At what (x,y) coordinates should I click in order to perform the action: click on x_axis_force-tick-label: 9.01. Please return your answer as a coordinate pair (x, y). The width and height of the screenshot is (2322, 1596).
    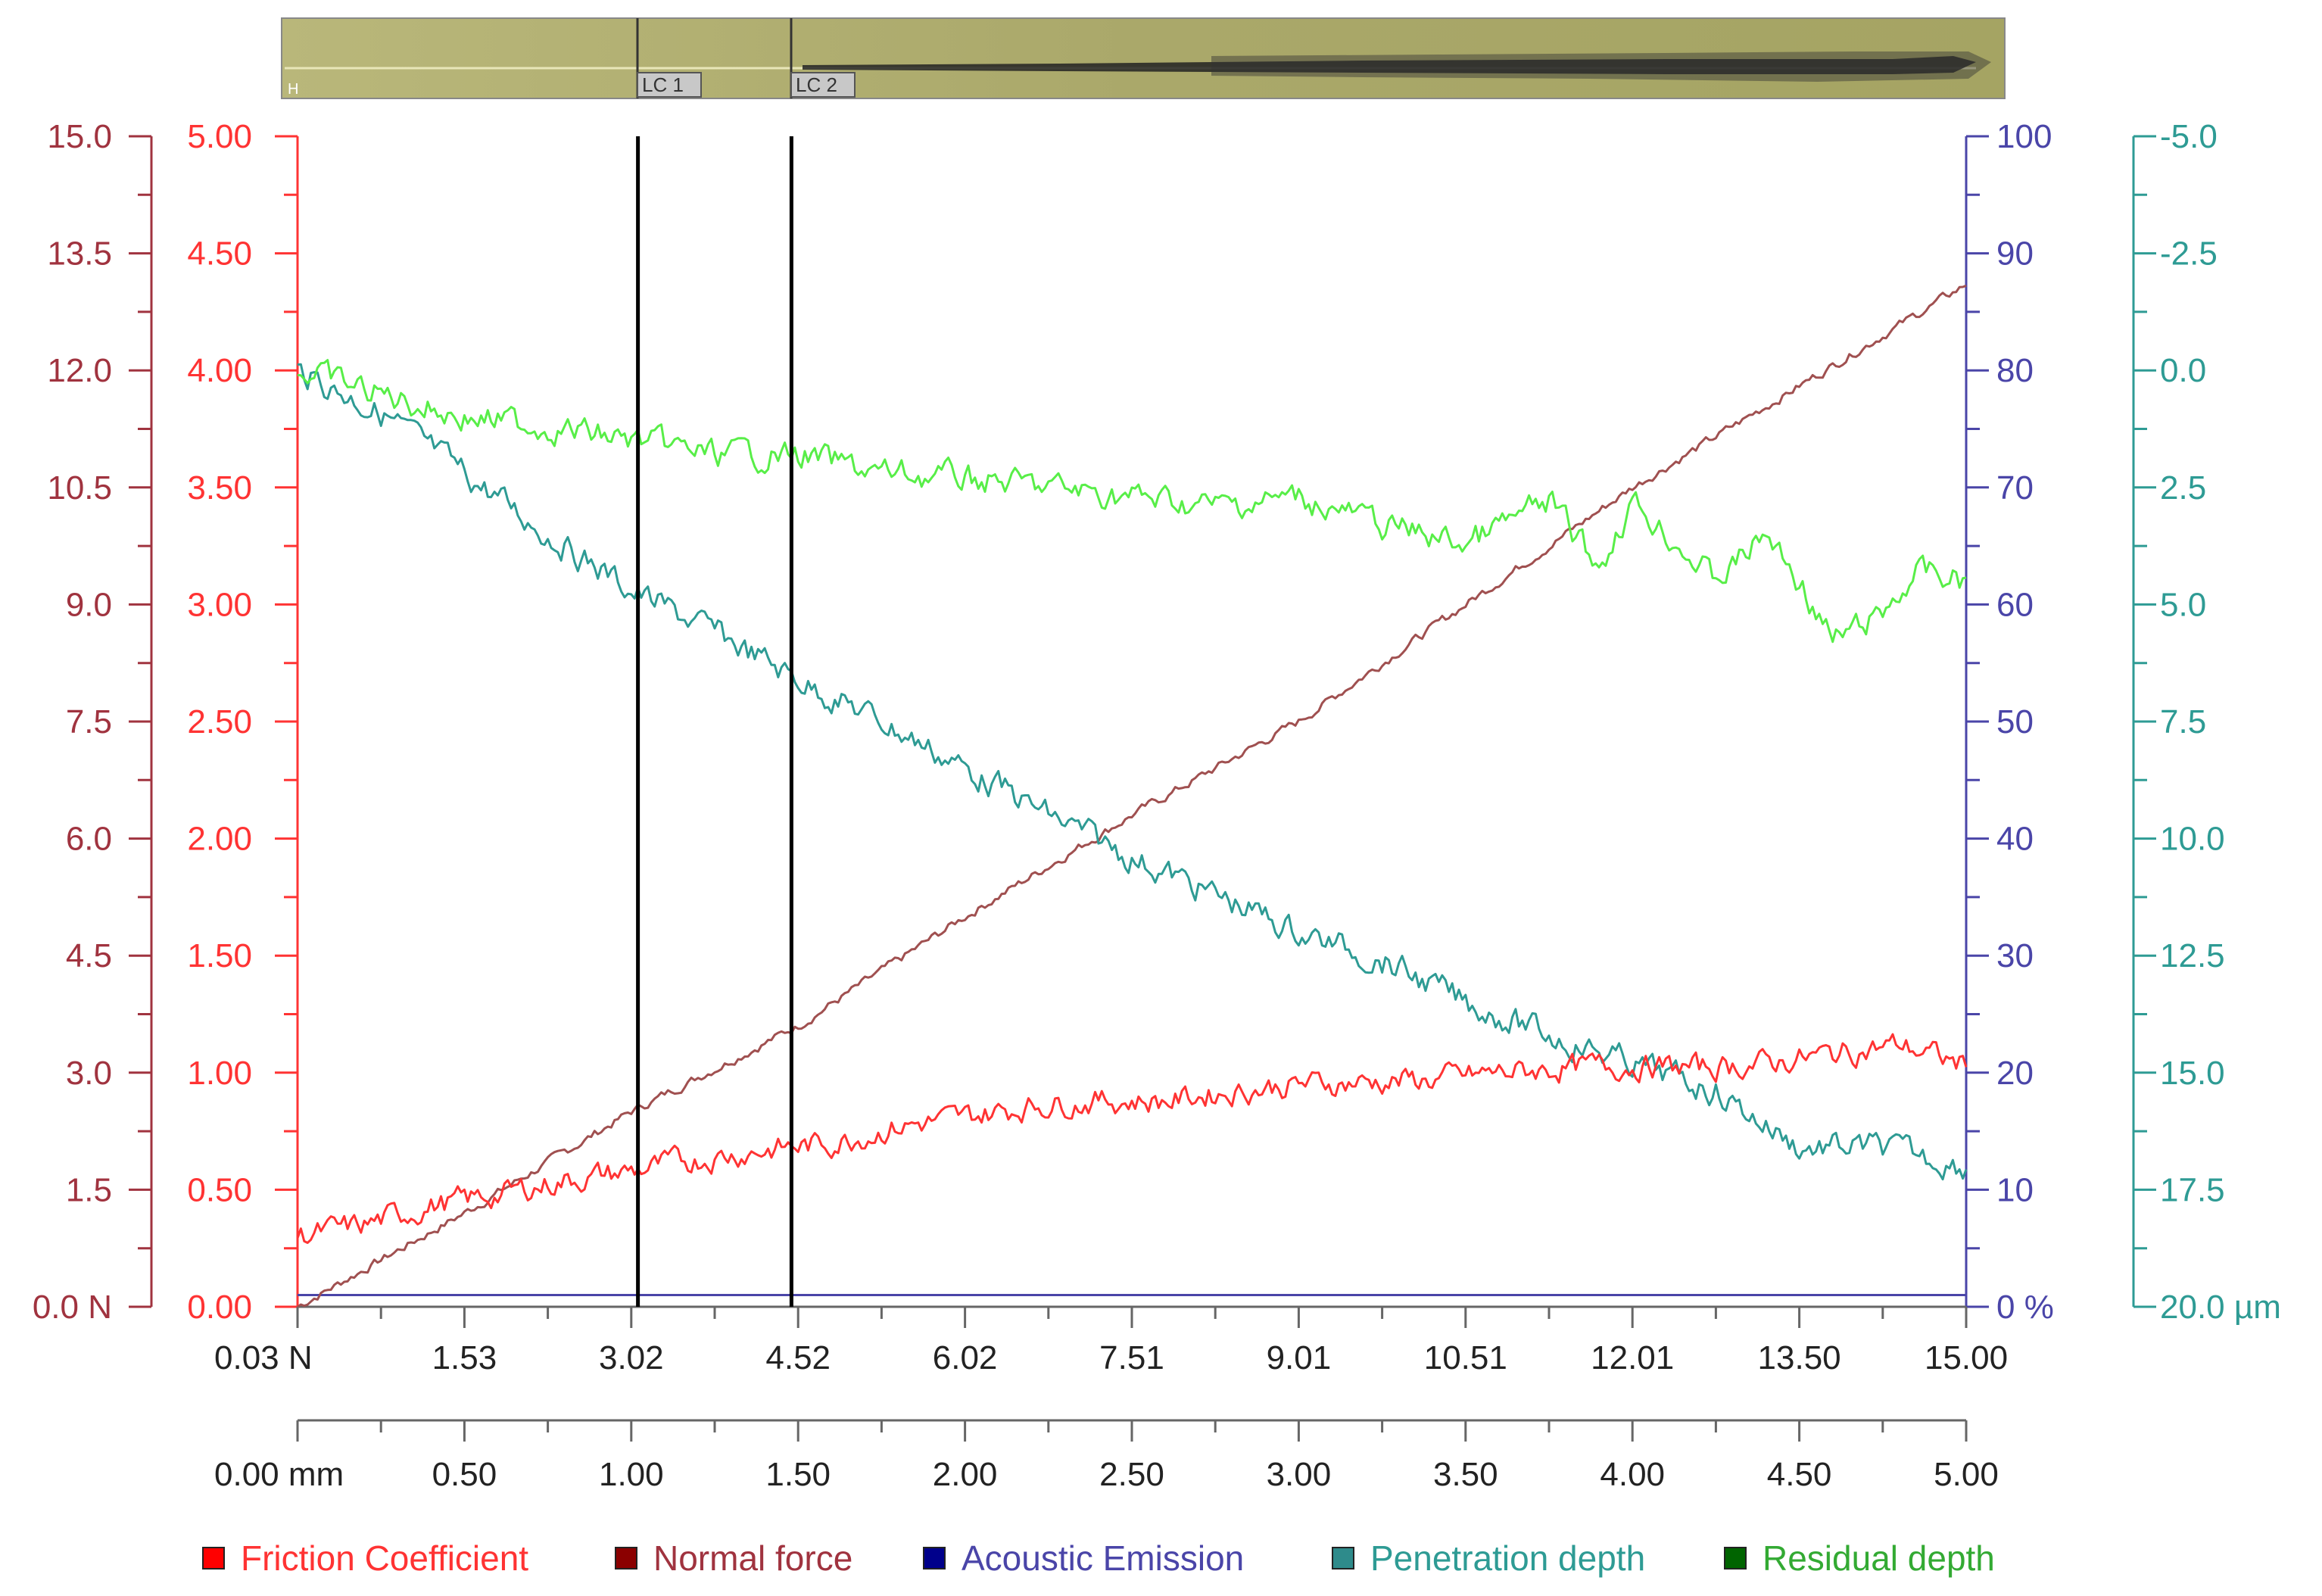
    Looking at the image, I should click on (1299, 1357).